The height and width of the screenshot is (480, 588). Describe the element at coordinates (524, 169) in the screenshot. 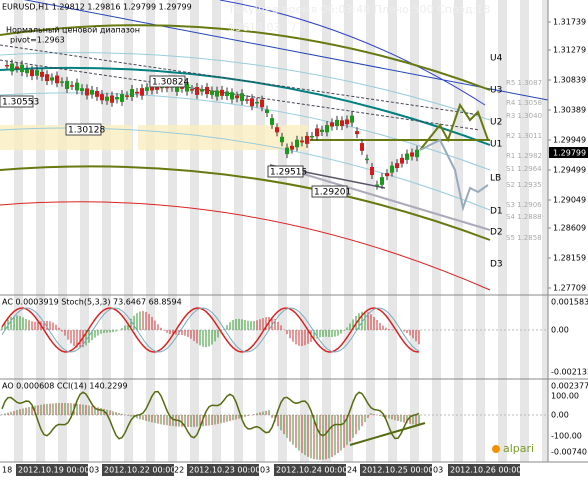

I see `pivot-label: S1 1.2964` at that location.